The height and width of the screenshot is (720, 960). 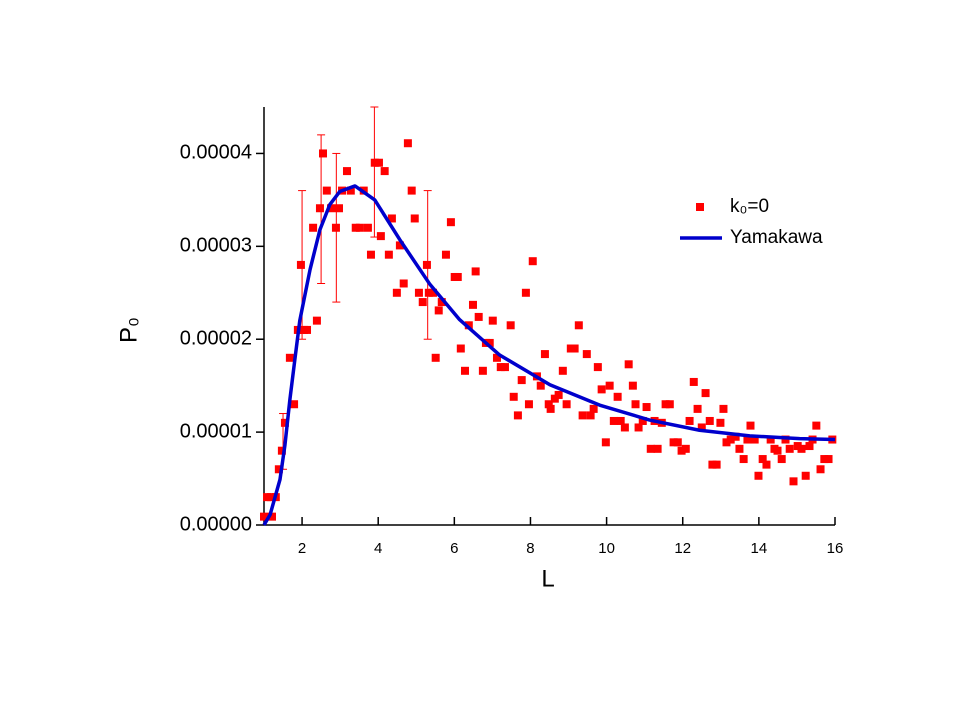 I want to click on legend-label: k₀=0, so click(x=749, y=206).